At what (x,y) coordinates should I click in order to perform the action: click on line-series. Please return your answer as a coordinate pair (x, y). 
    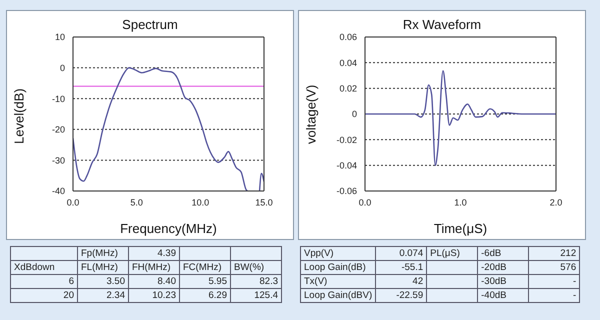
    Looking at the image, I should click on (460, 118).